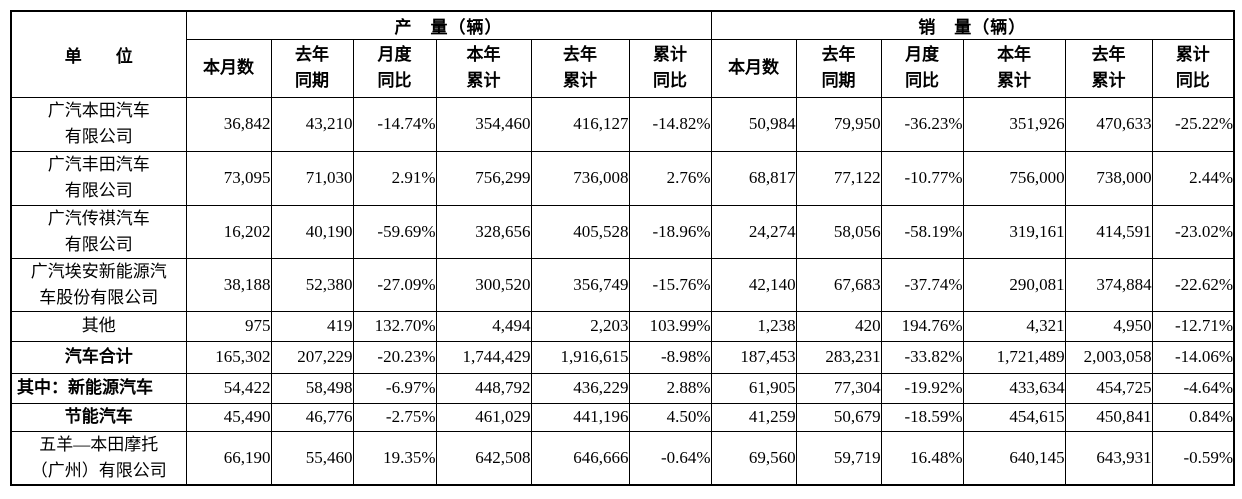 The width and height of the screenshot is (1242, 499). Describe the element at coordinates (1193, 357) in the screenshot. I see `value-cell: -14.06%` at that location.